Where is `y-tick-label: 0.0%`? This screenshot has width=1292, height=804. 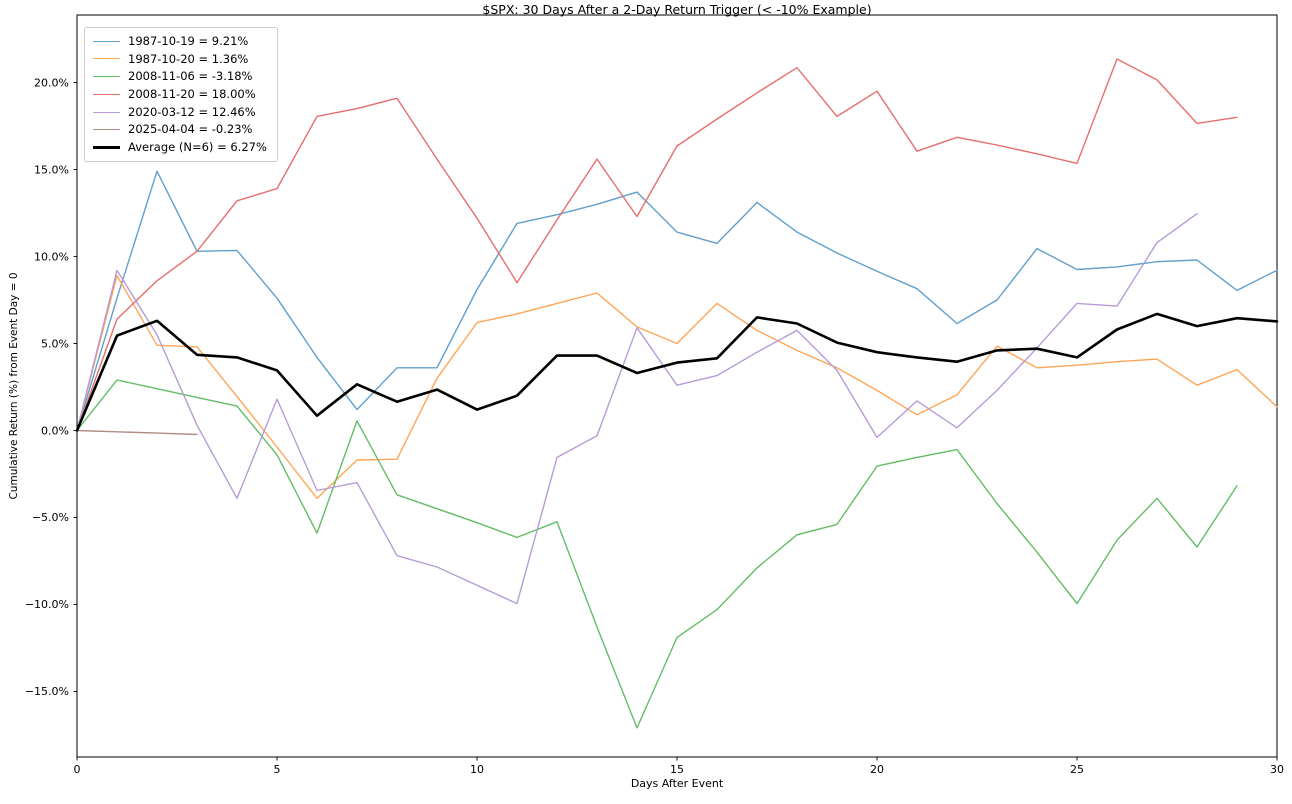
y-tick-label: 0.0% is located at coordinates (55, 430).